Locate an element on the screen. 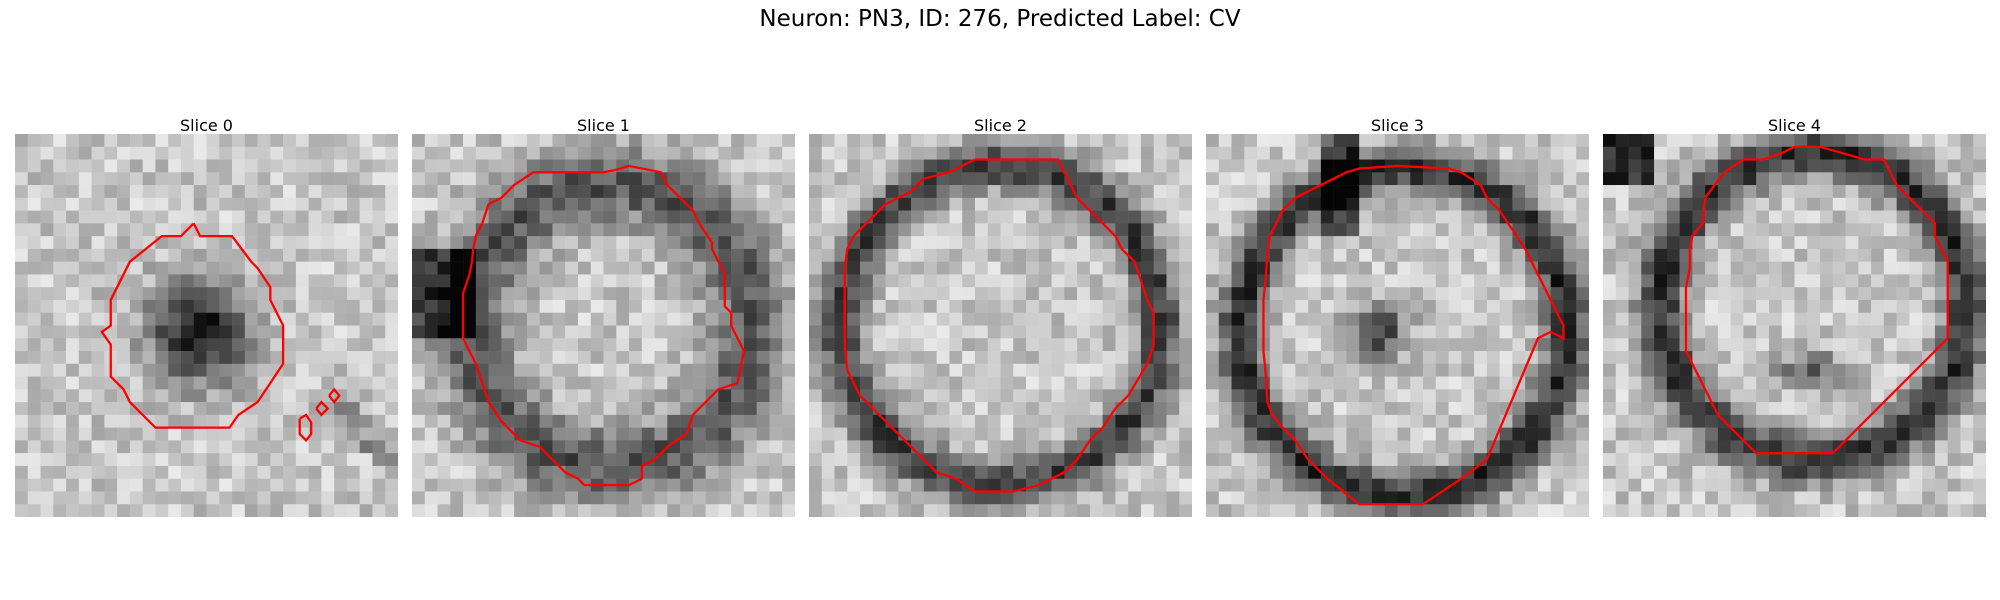 The width and height of the screenshot is (2000, 600). slice-label: Slice 3 is located at coordinates (1397, 125).